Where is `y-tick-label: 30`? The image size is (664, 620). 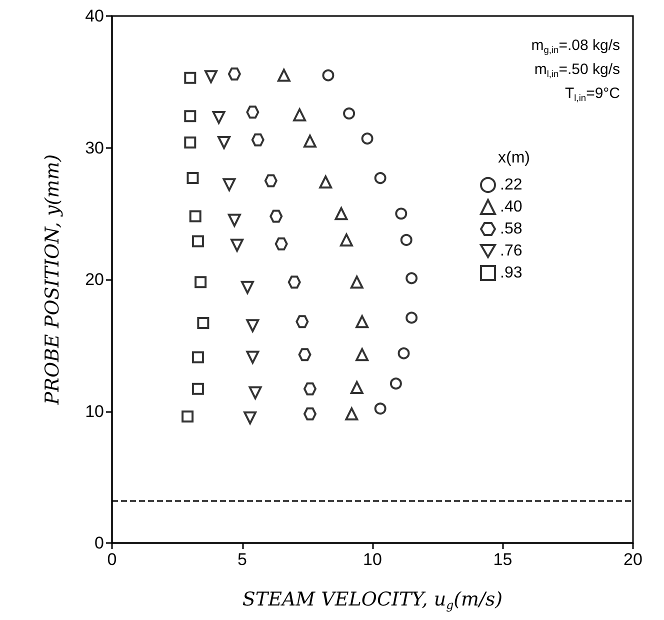
y-tick-label: 30 is located at coordinates (94, 148).